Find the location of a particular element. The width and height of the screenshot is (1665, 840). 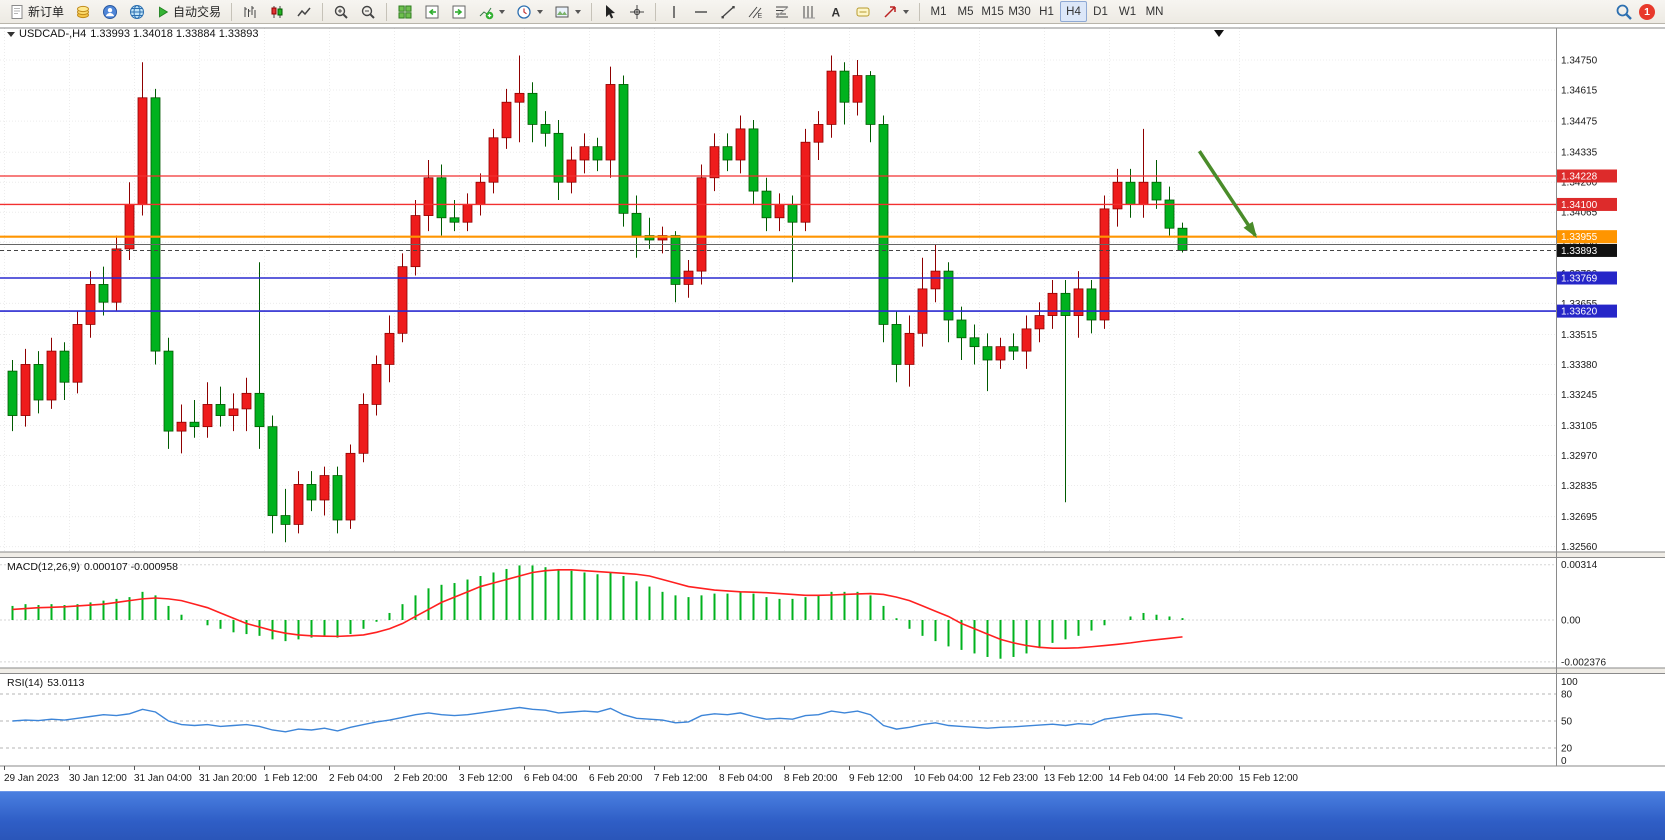

svg-text: 1.32835 is located at coordinates (1579, 486).